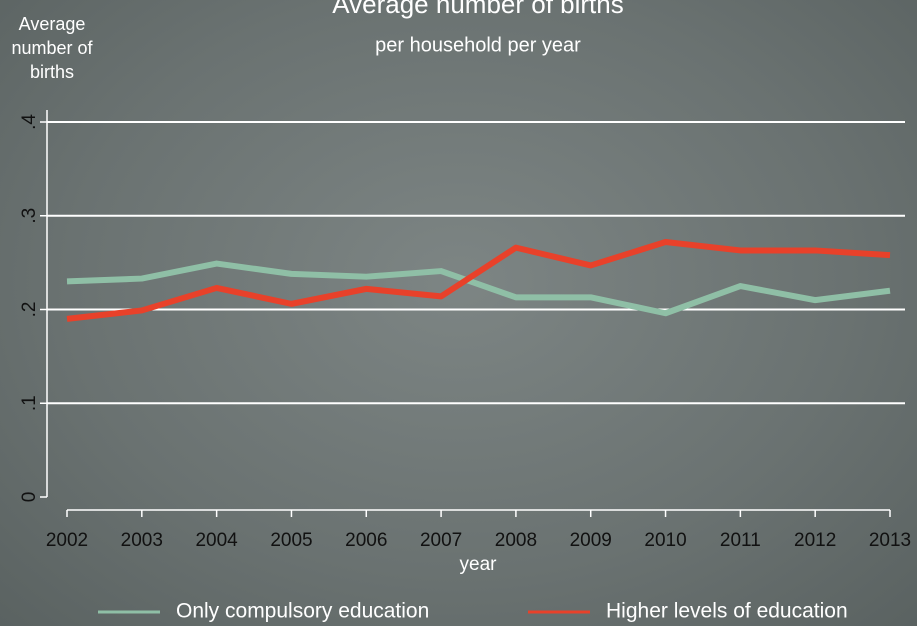  What do you see at coordinates (740, 540) in the screenshot?
I see `x-tick-label: 2011` at bounding box center [740, 540].